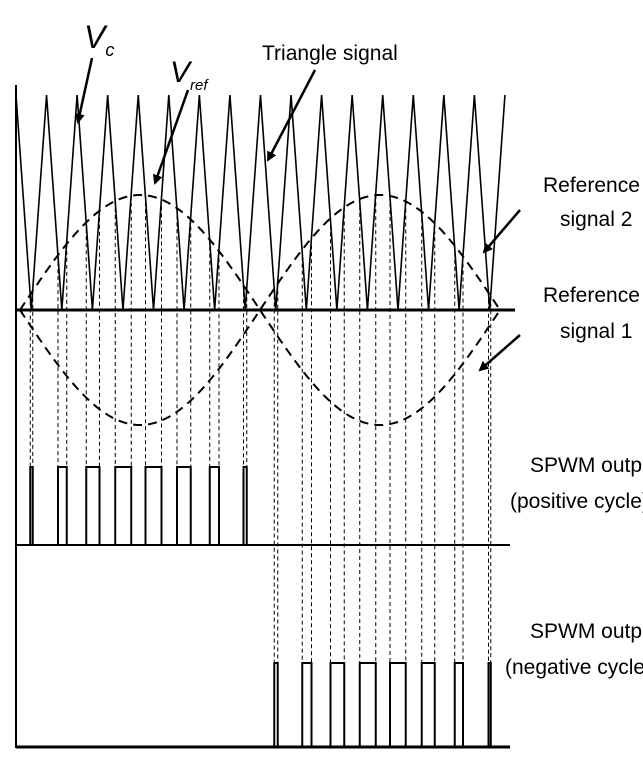 The image size is (643, 771). I want to click on negative-label: (negative cycle), so click(574, 667).